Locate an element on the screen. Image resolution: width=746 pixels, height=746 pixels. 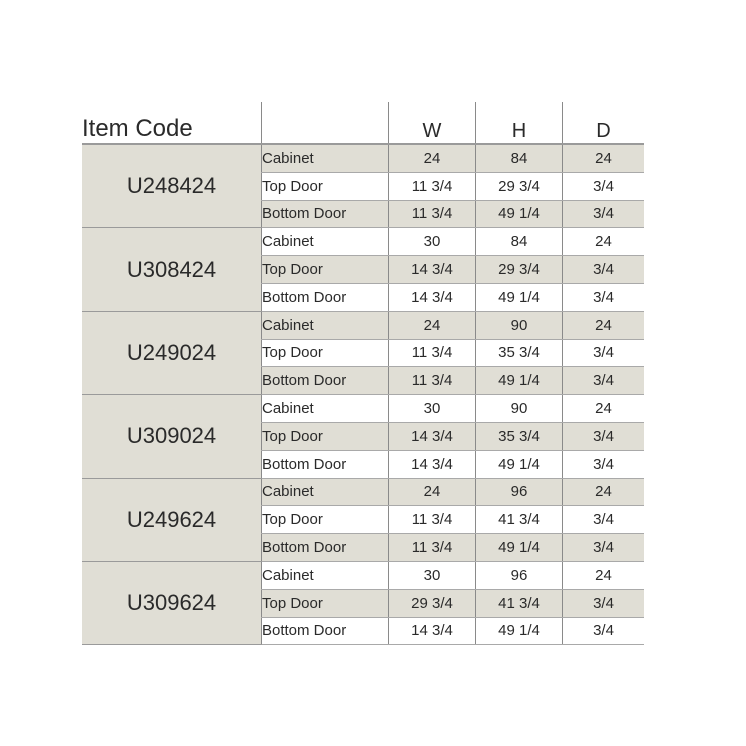
header-part is located at coordinates (325, 123).